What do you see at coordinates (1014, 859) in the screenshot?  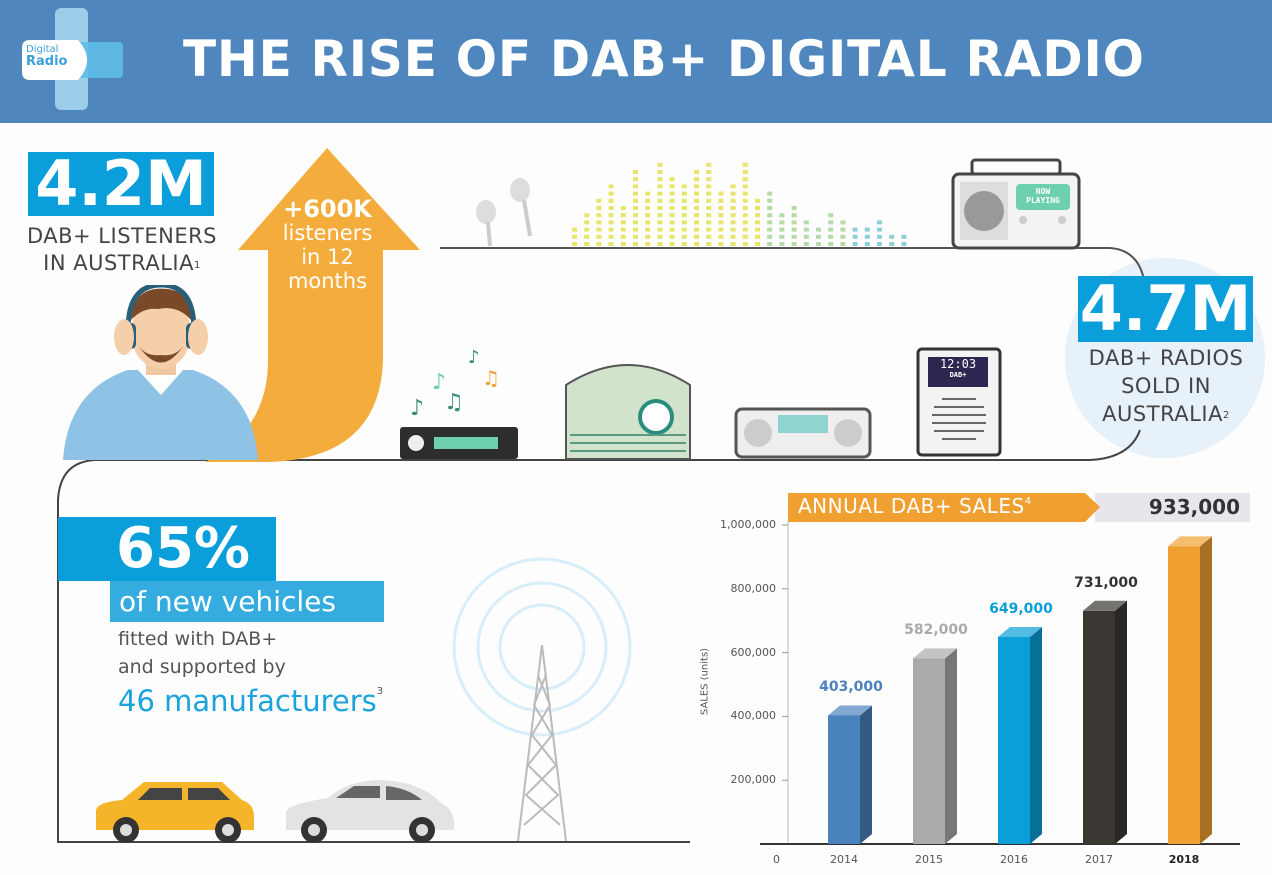 I see `x-tick-label: 2016` at bounding box center [1014, 859].